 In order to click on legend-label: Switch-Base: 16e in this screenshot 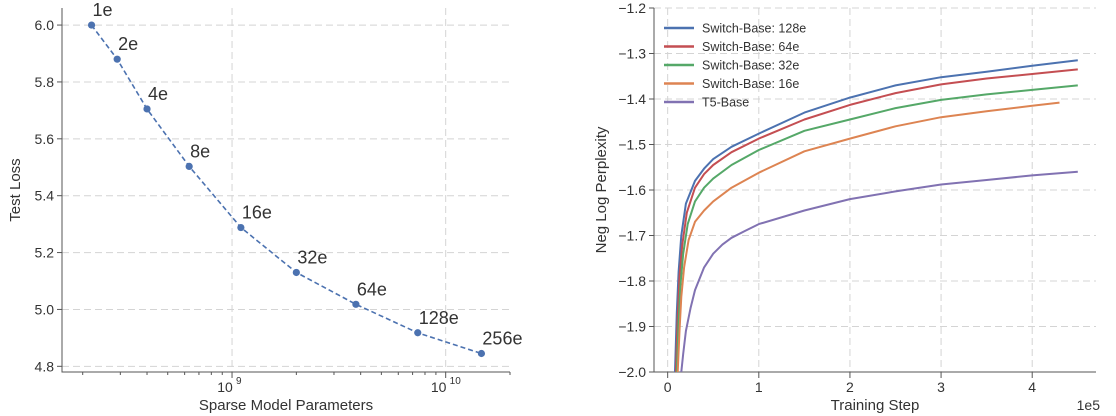, I will do `click(750, 84)`.